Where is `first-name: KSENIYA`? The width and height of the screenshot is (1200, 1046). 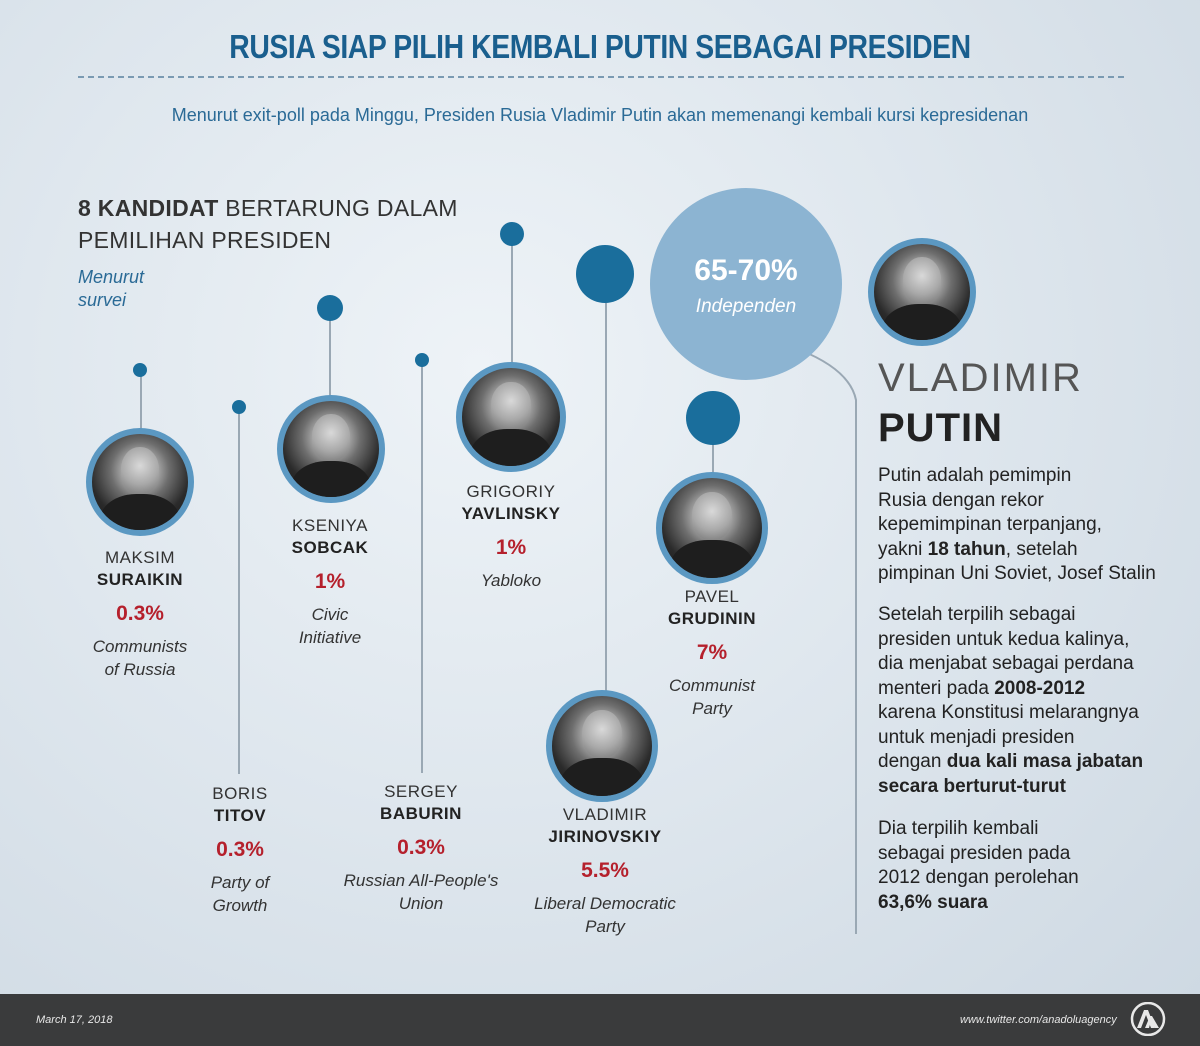 first-name: KSENIYA is located at coordinates (330, 525).